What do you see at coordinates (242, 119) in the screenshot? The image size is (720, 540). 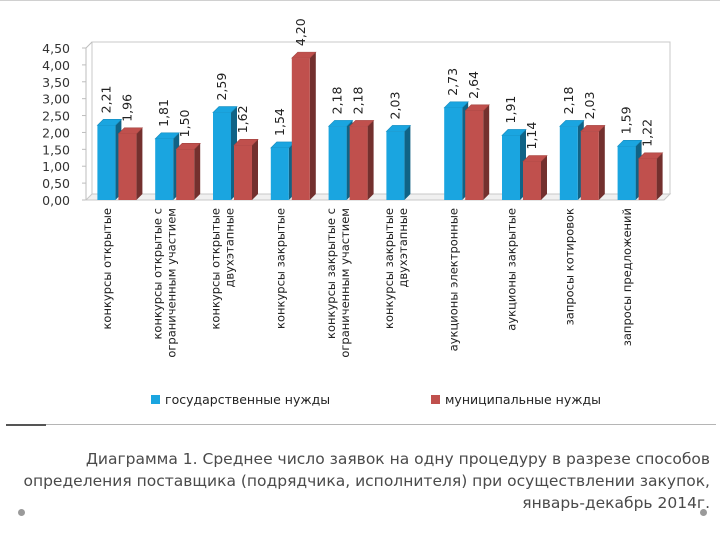 I see `data-label: 1,62` at bounding box center [242, 119].